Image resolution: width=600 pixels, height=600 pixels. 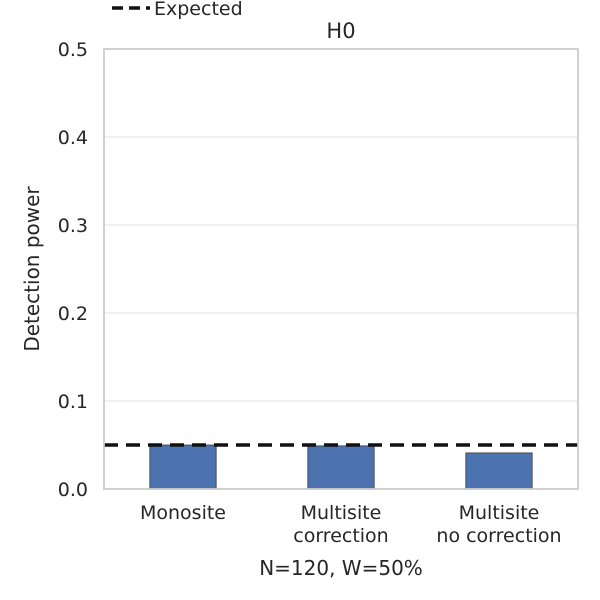 I want to click on legend-label: Expected, so click(x=198, y=10).